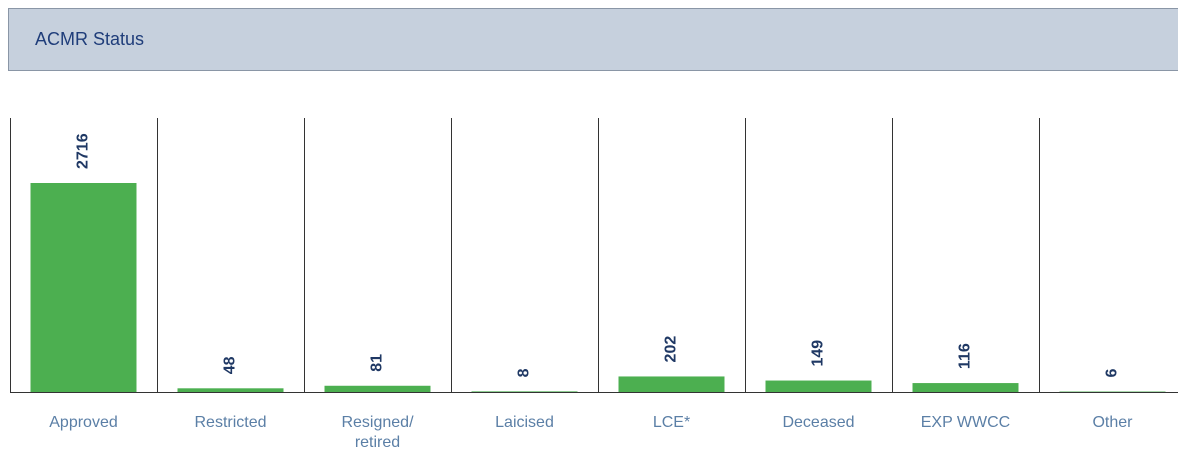  What do you see at coordinates (593, 39) in the screenshot?
I see `header-band` at bounding box center [593, 39].